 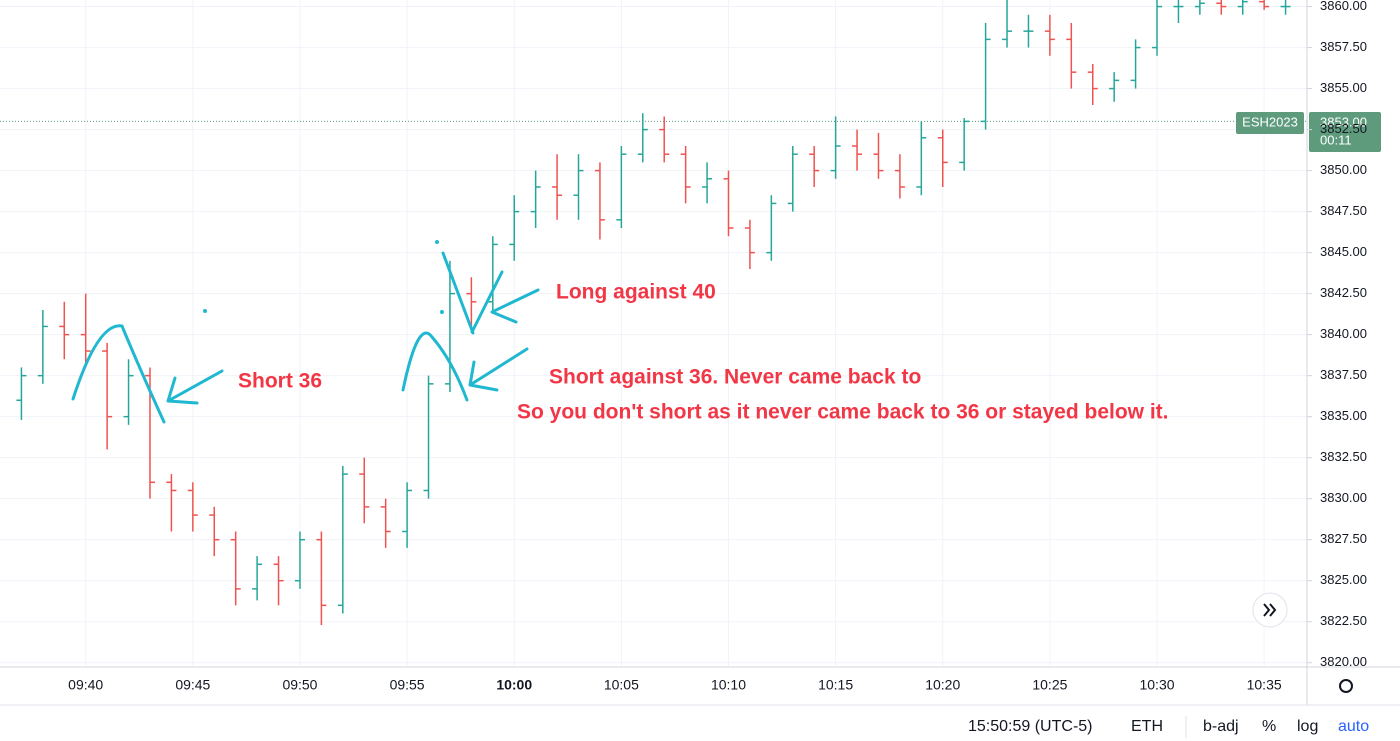 What do you see at coordinates (1343, 169) in the screenshot?
I see `y-tick-label: 3850.00` at bounding box center [1343, 169].